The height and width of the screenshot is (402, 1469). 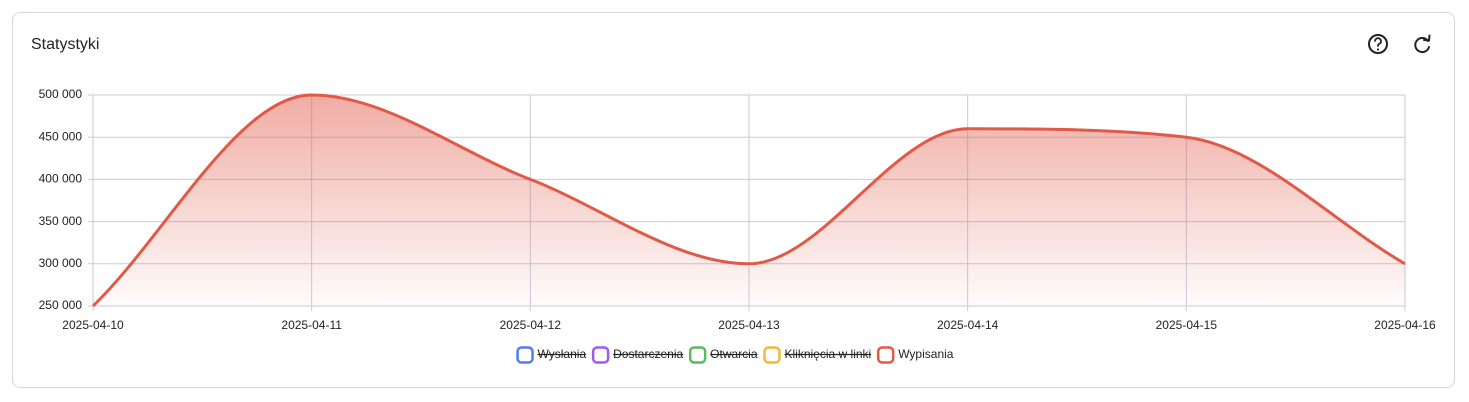 I want to click on y-tick-label: 500 000, so click(x=61, y=94).